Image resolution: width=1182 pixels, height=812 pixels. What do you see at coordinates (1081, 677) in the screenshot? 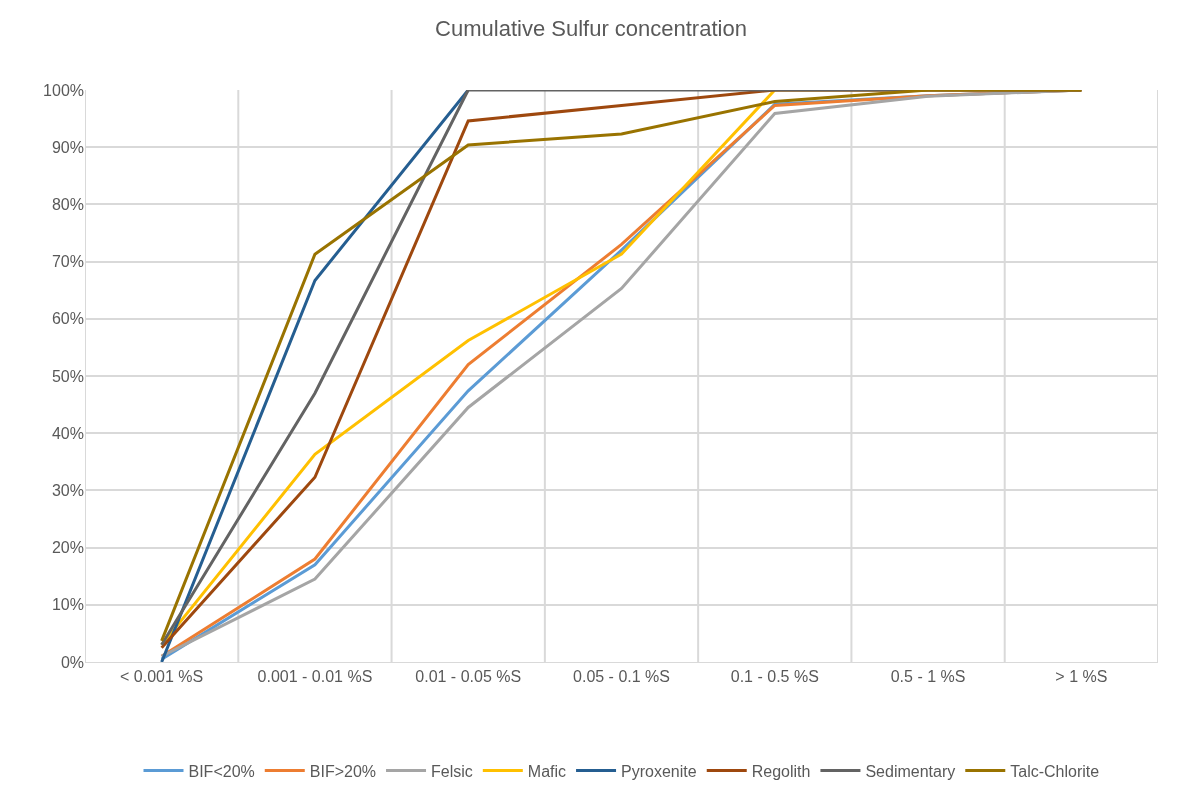
I see `x-tick-label: > 1 %S` at bounding box center [1081, 677].